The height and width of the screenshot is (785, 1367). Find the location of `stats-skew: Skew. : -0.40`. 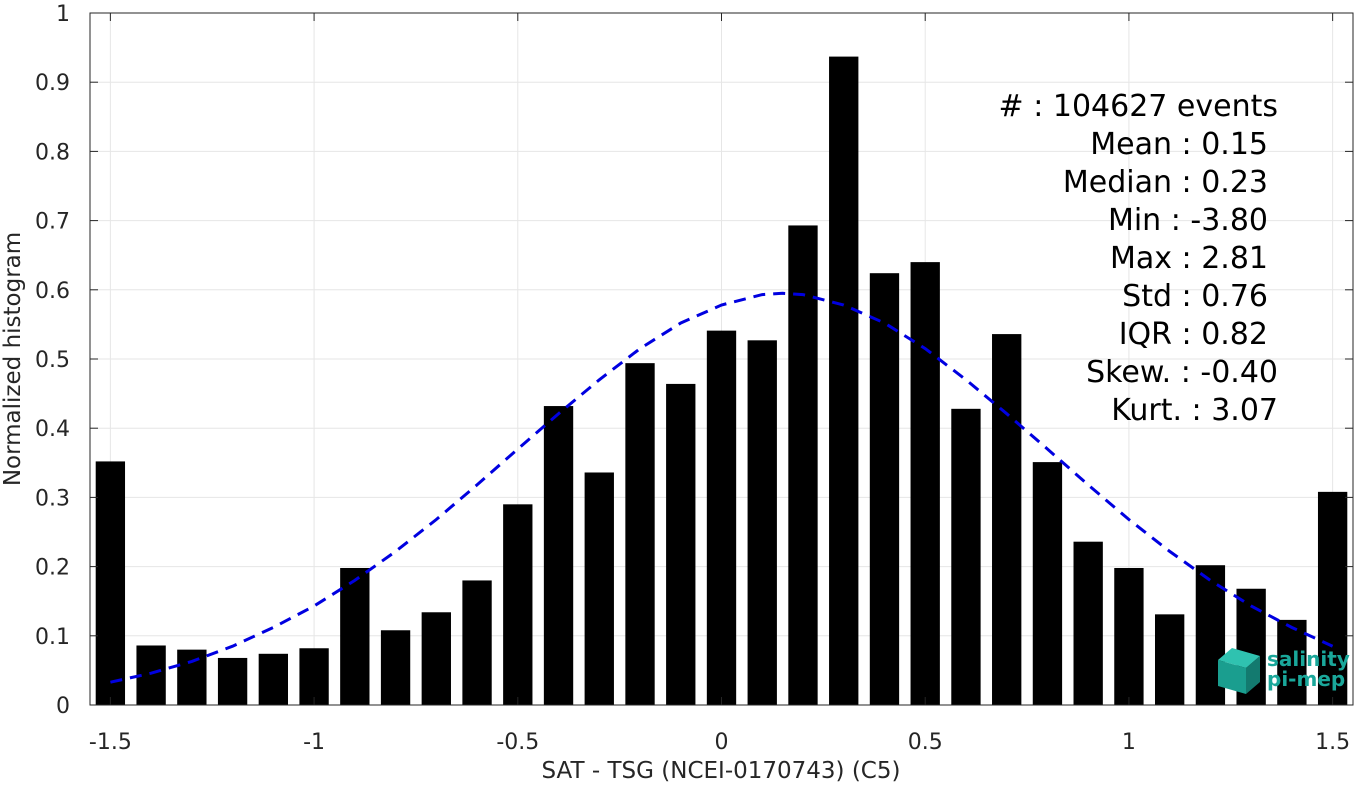

stats-skew: Skew. : -0.40 is located at coordinates (1182, 372).